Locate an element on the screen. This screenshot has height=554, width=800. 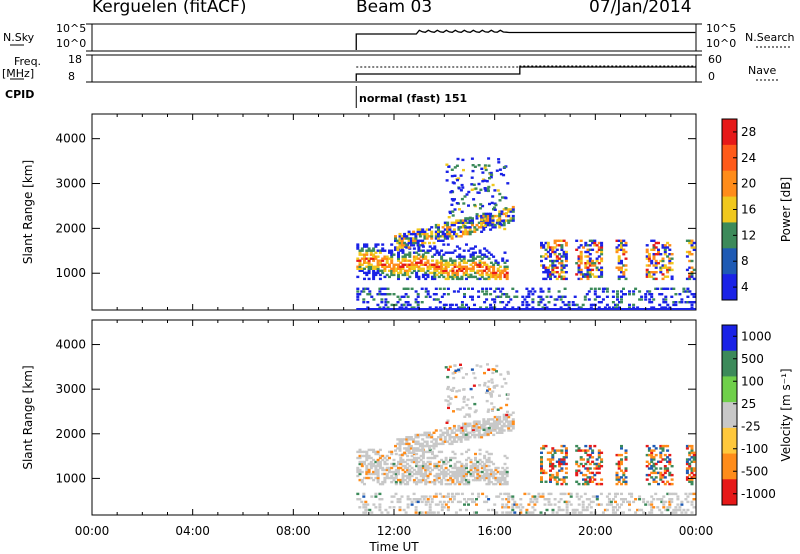
nsearch-label: N.Search is located at coordinates (770, 37).